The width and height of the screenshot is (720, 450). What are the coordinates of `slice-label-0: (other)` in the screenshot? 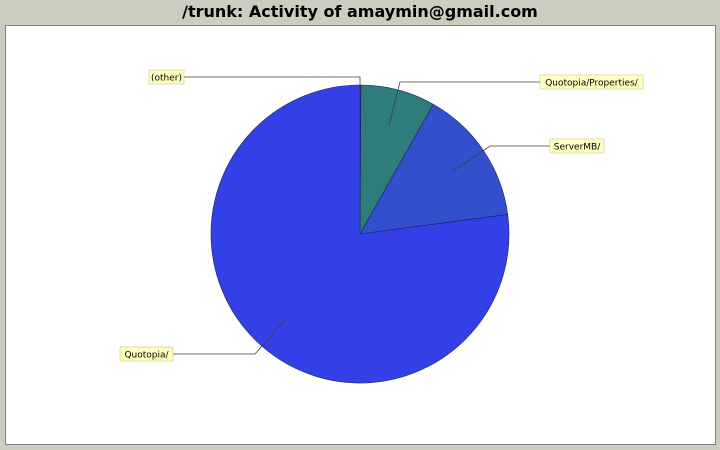 It's located at (166, 79).